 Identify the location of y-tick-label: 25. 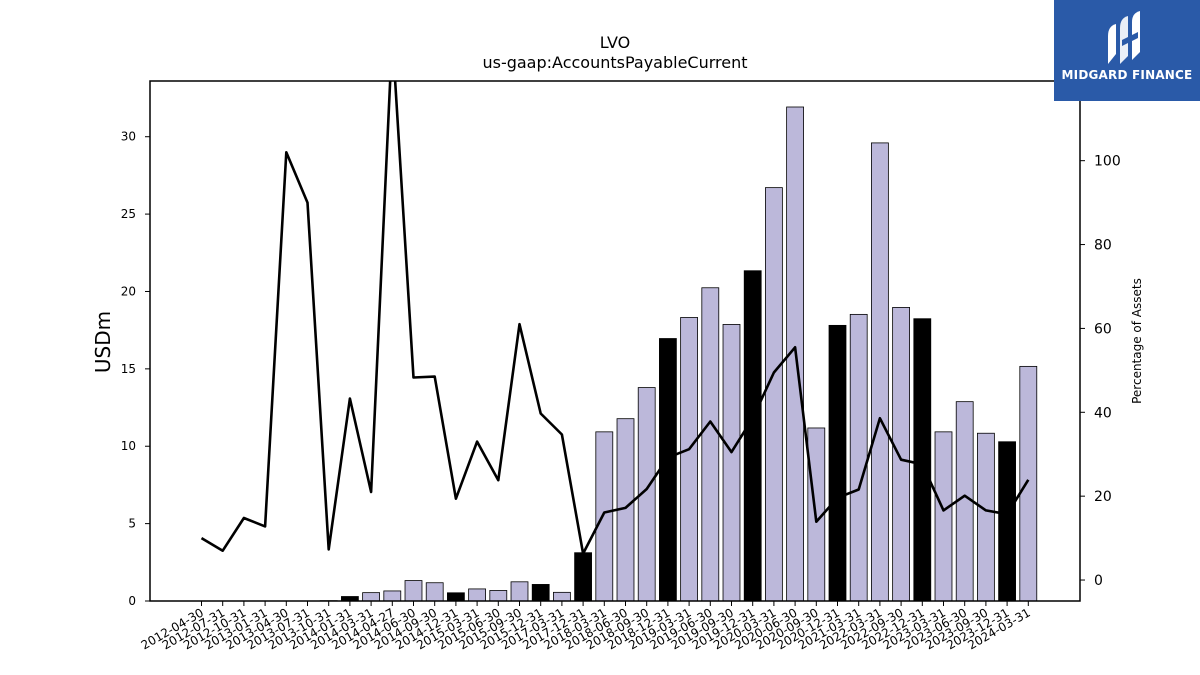
(128, 214).